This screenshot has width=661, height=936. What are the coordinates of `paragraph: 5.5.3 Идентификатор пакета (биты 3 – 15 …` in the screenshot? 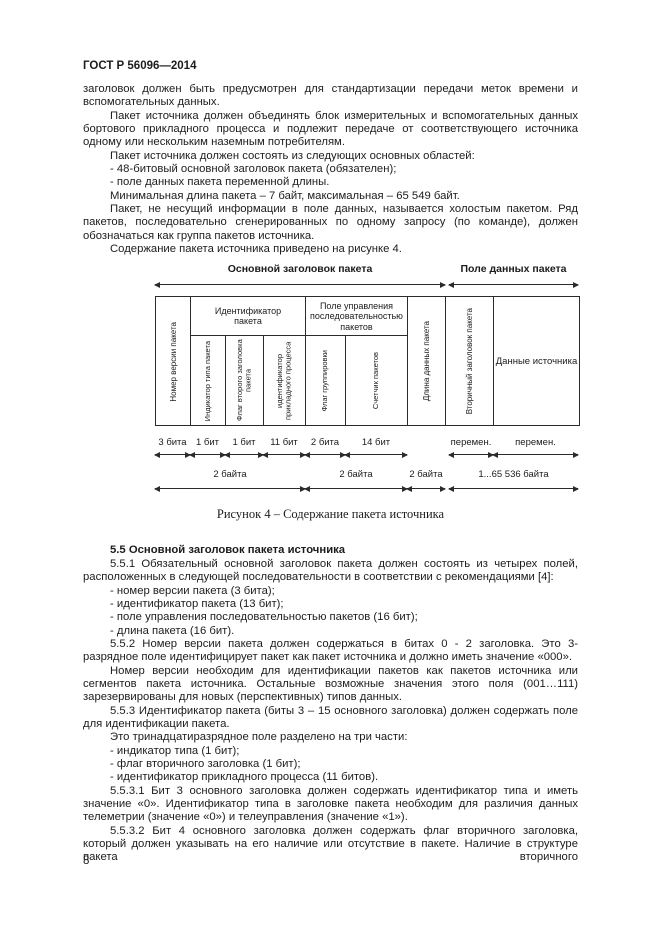 It's located at (330, 717).